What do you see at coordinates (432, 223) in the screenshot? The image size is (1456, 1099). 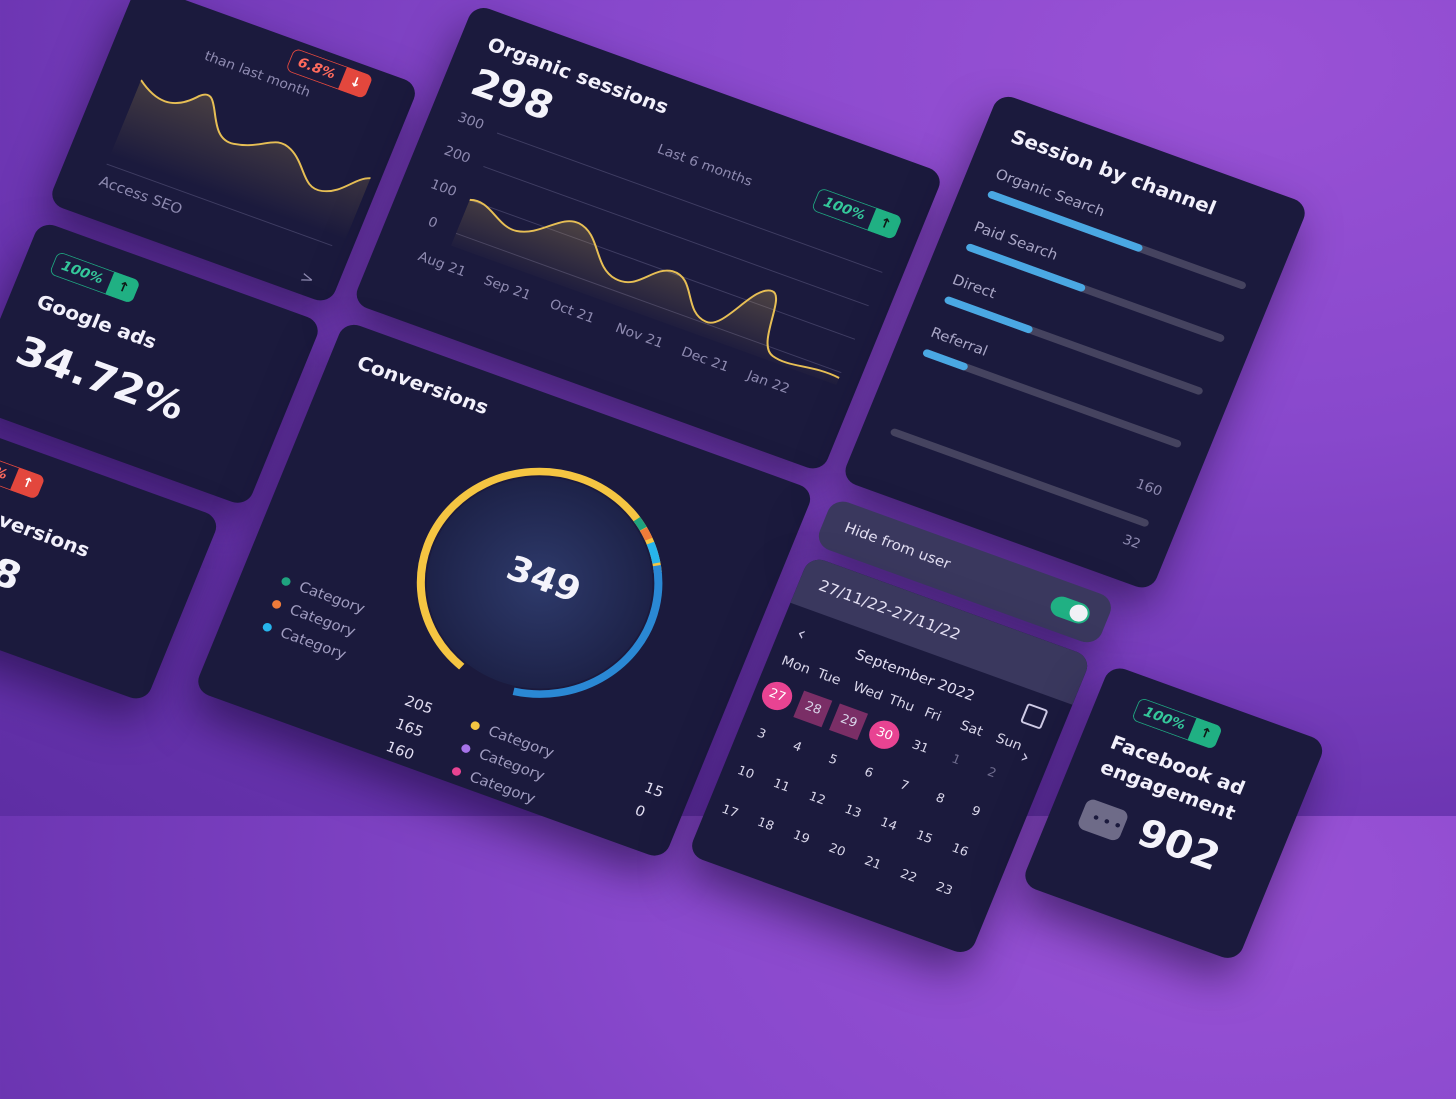 I see `y-tick-0: 0` at bounding box center [432, 223].